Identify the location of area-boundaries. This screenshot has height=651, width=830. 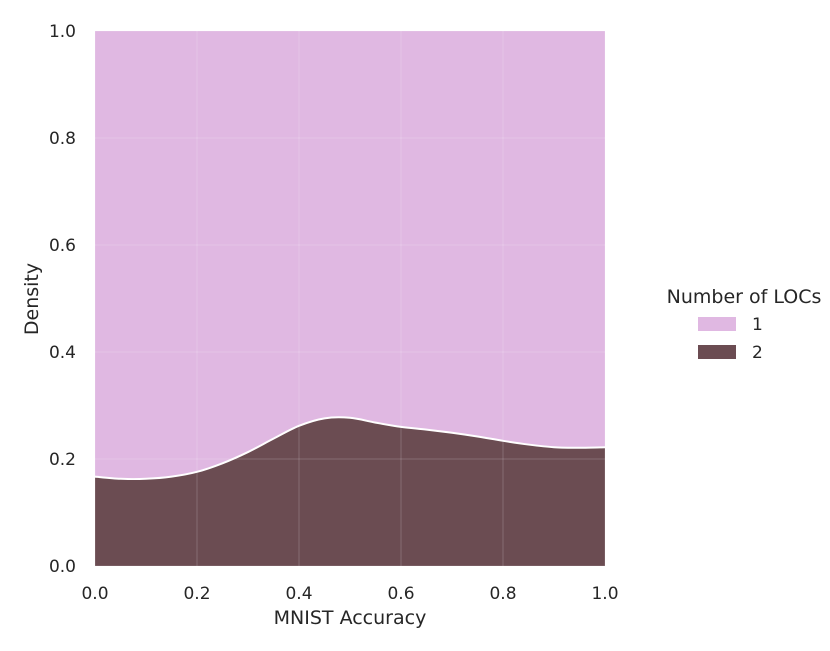
(350, 448).